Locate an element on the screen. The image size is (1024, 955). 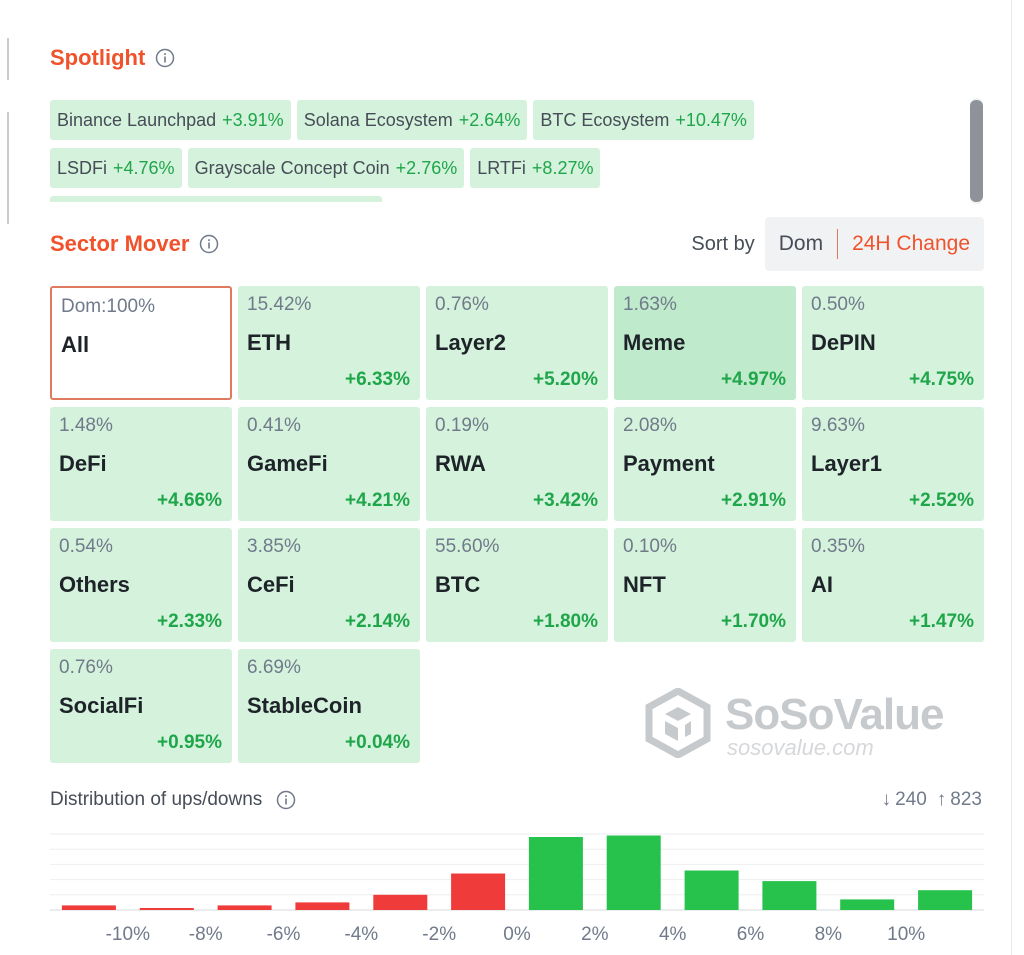
sector-tile: 0.76% Layer2 +5.20% is located at coordinates (517, 343).